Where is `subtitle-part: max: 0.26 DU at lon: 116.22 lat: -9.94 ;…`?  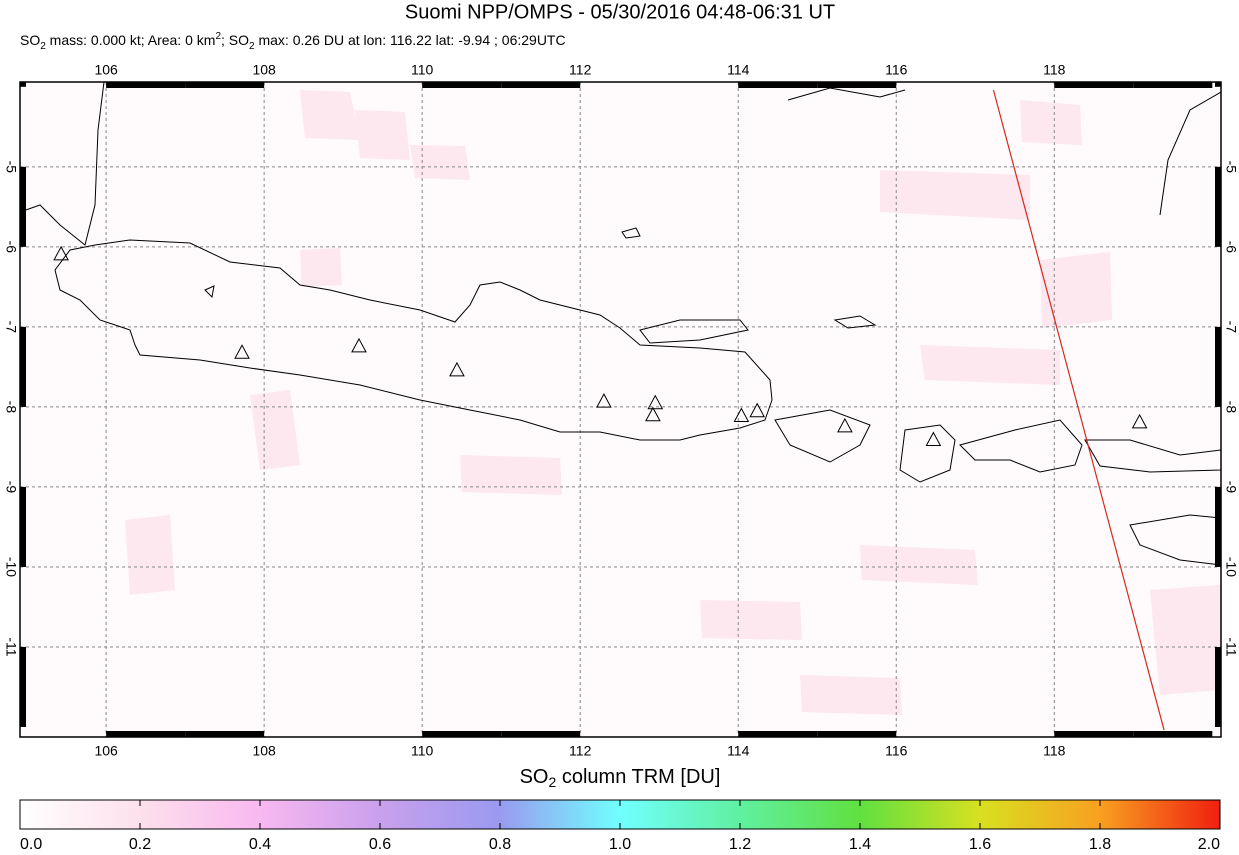 subtitle-part: max: 0.26 DU at lon: 116.22 lat: -9.94 ;… is located at coordinates (410, 40).